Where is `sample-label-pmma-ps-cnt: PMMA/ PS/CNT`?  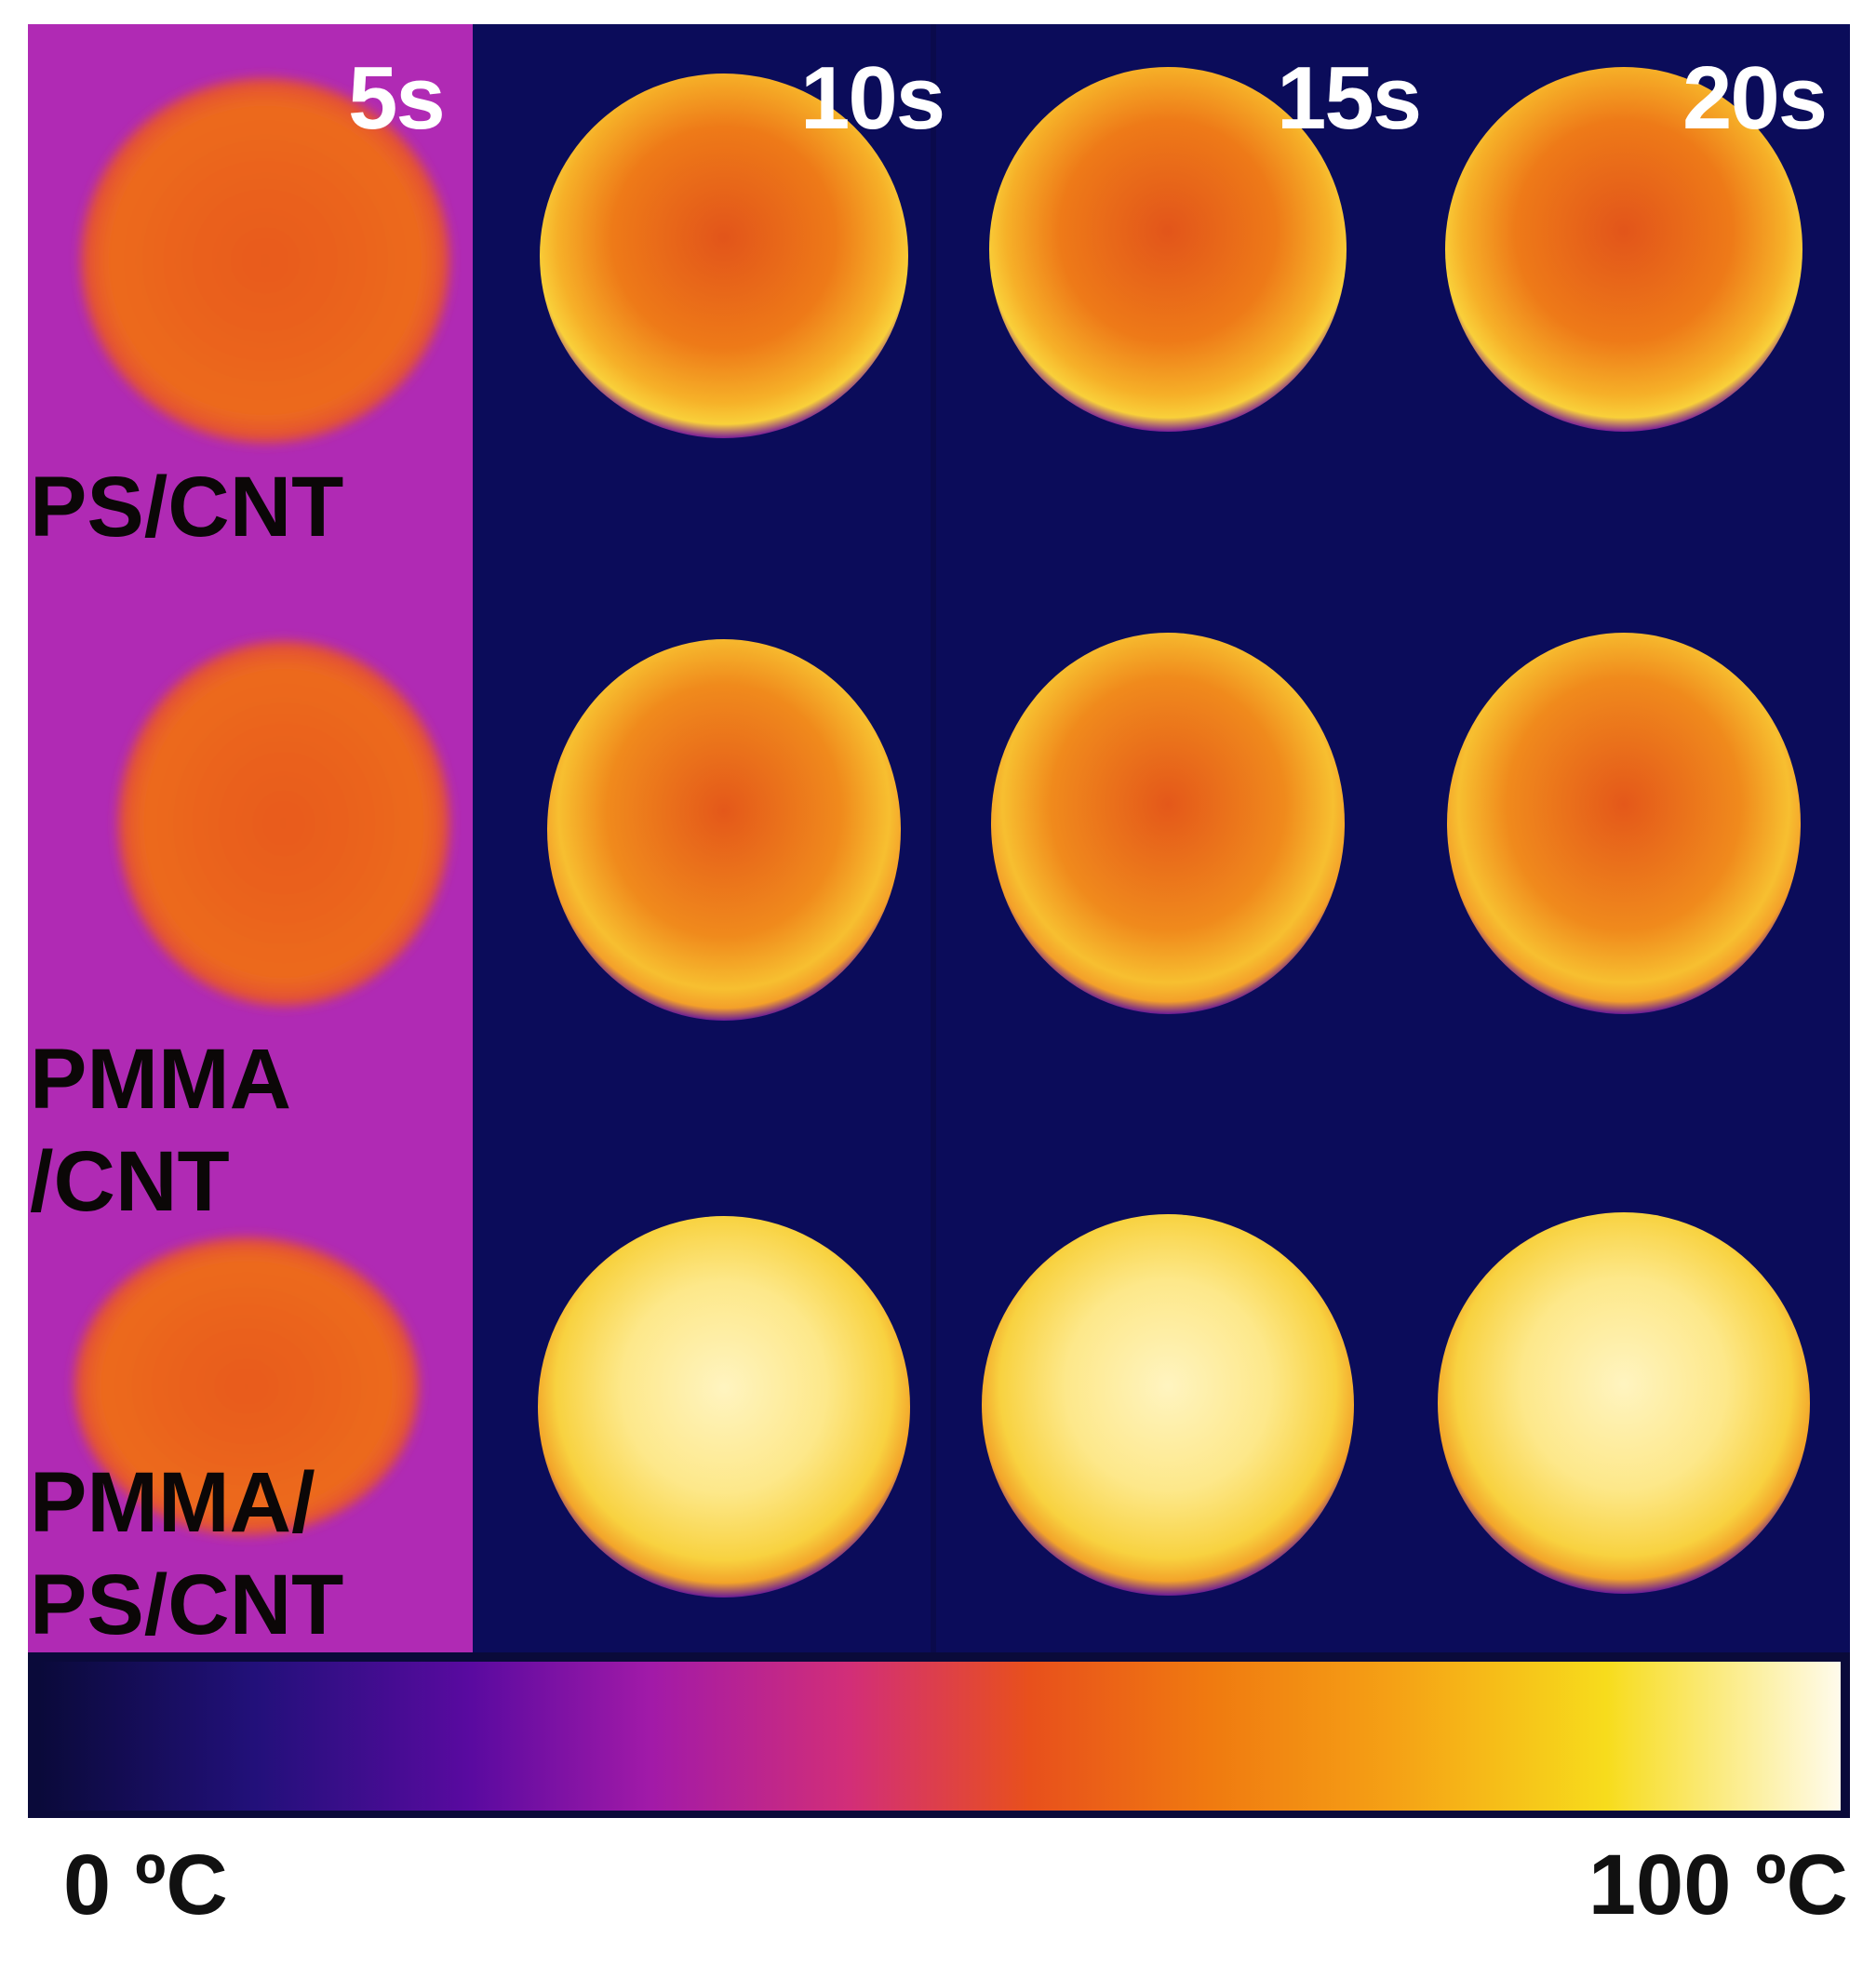 sample-label-pmma-ps-cnt: PMMA/ PS/CNT is located at coordinates (186, 1554).